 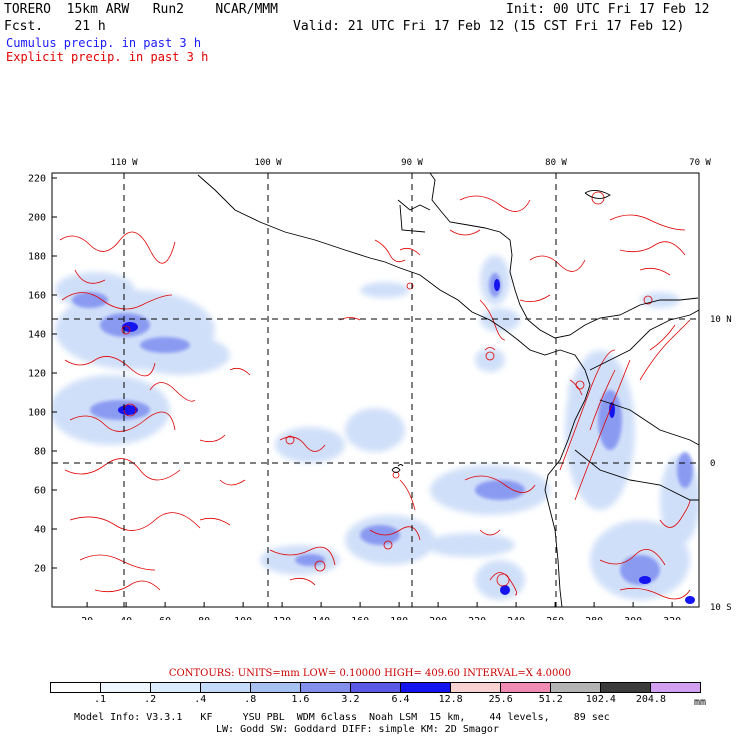 What do you see at coordinates (204, 618) in the screenshot?
I see `x-tick-label: 80` at bounding box center [204, 618].